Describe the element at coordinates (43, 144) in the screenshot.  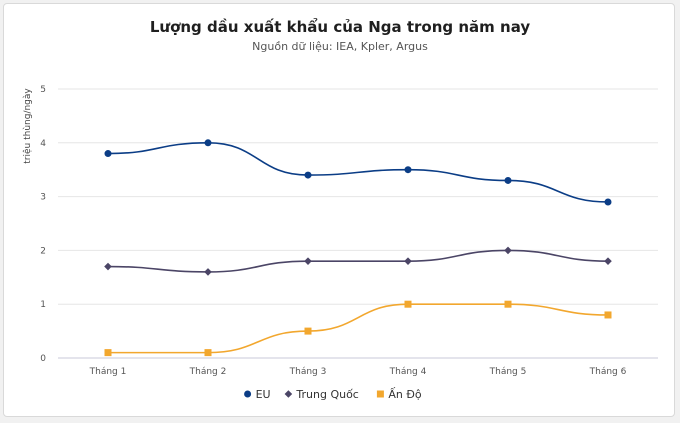
I see `y-tick-label: 4` at that location.